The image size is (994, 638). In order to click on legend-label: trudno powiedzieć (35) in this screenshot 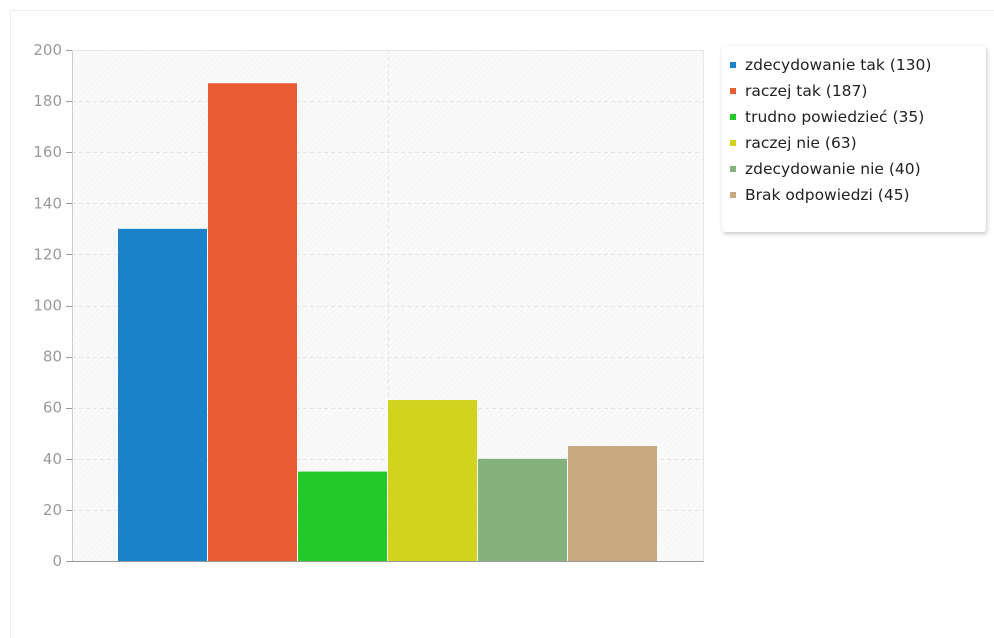, I will do `click(835, 117)`.